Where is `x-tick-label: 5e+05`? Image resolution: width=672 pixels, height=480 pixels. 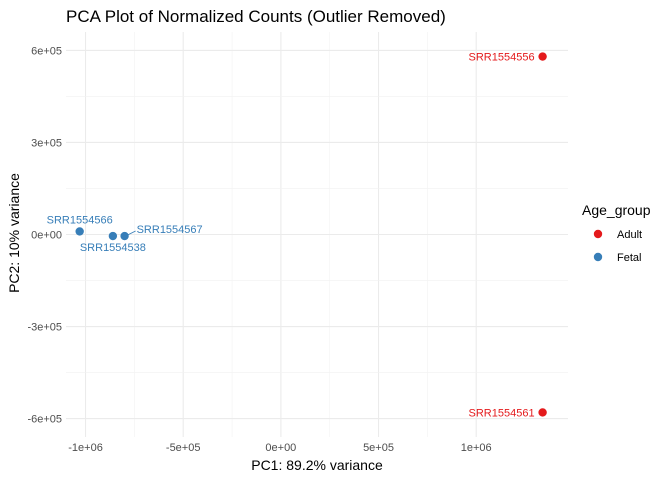 x-tick-label: 5e+05 is located at coordinates (378, 448).